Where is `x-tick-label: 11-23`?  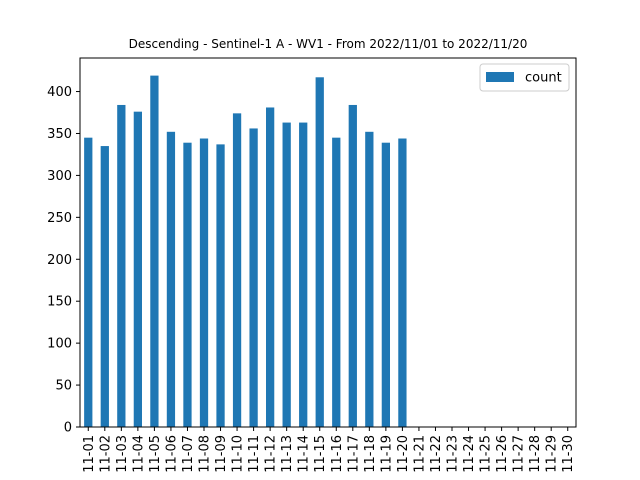 x-tick-label: 11-23 is located at coordinates (453, 454).